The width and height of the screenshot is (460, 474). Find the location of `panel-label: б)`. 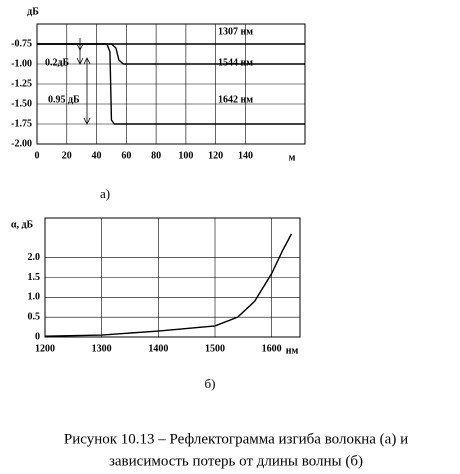

panel-label: б) is located at coordinates (210, 383).